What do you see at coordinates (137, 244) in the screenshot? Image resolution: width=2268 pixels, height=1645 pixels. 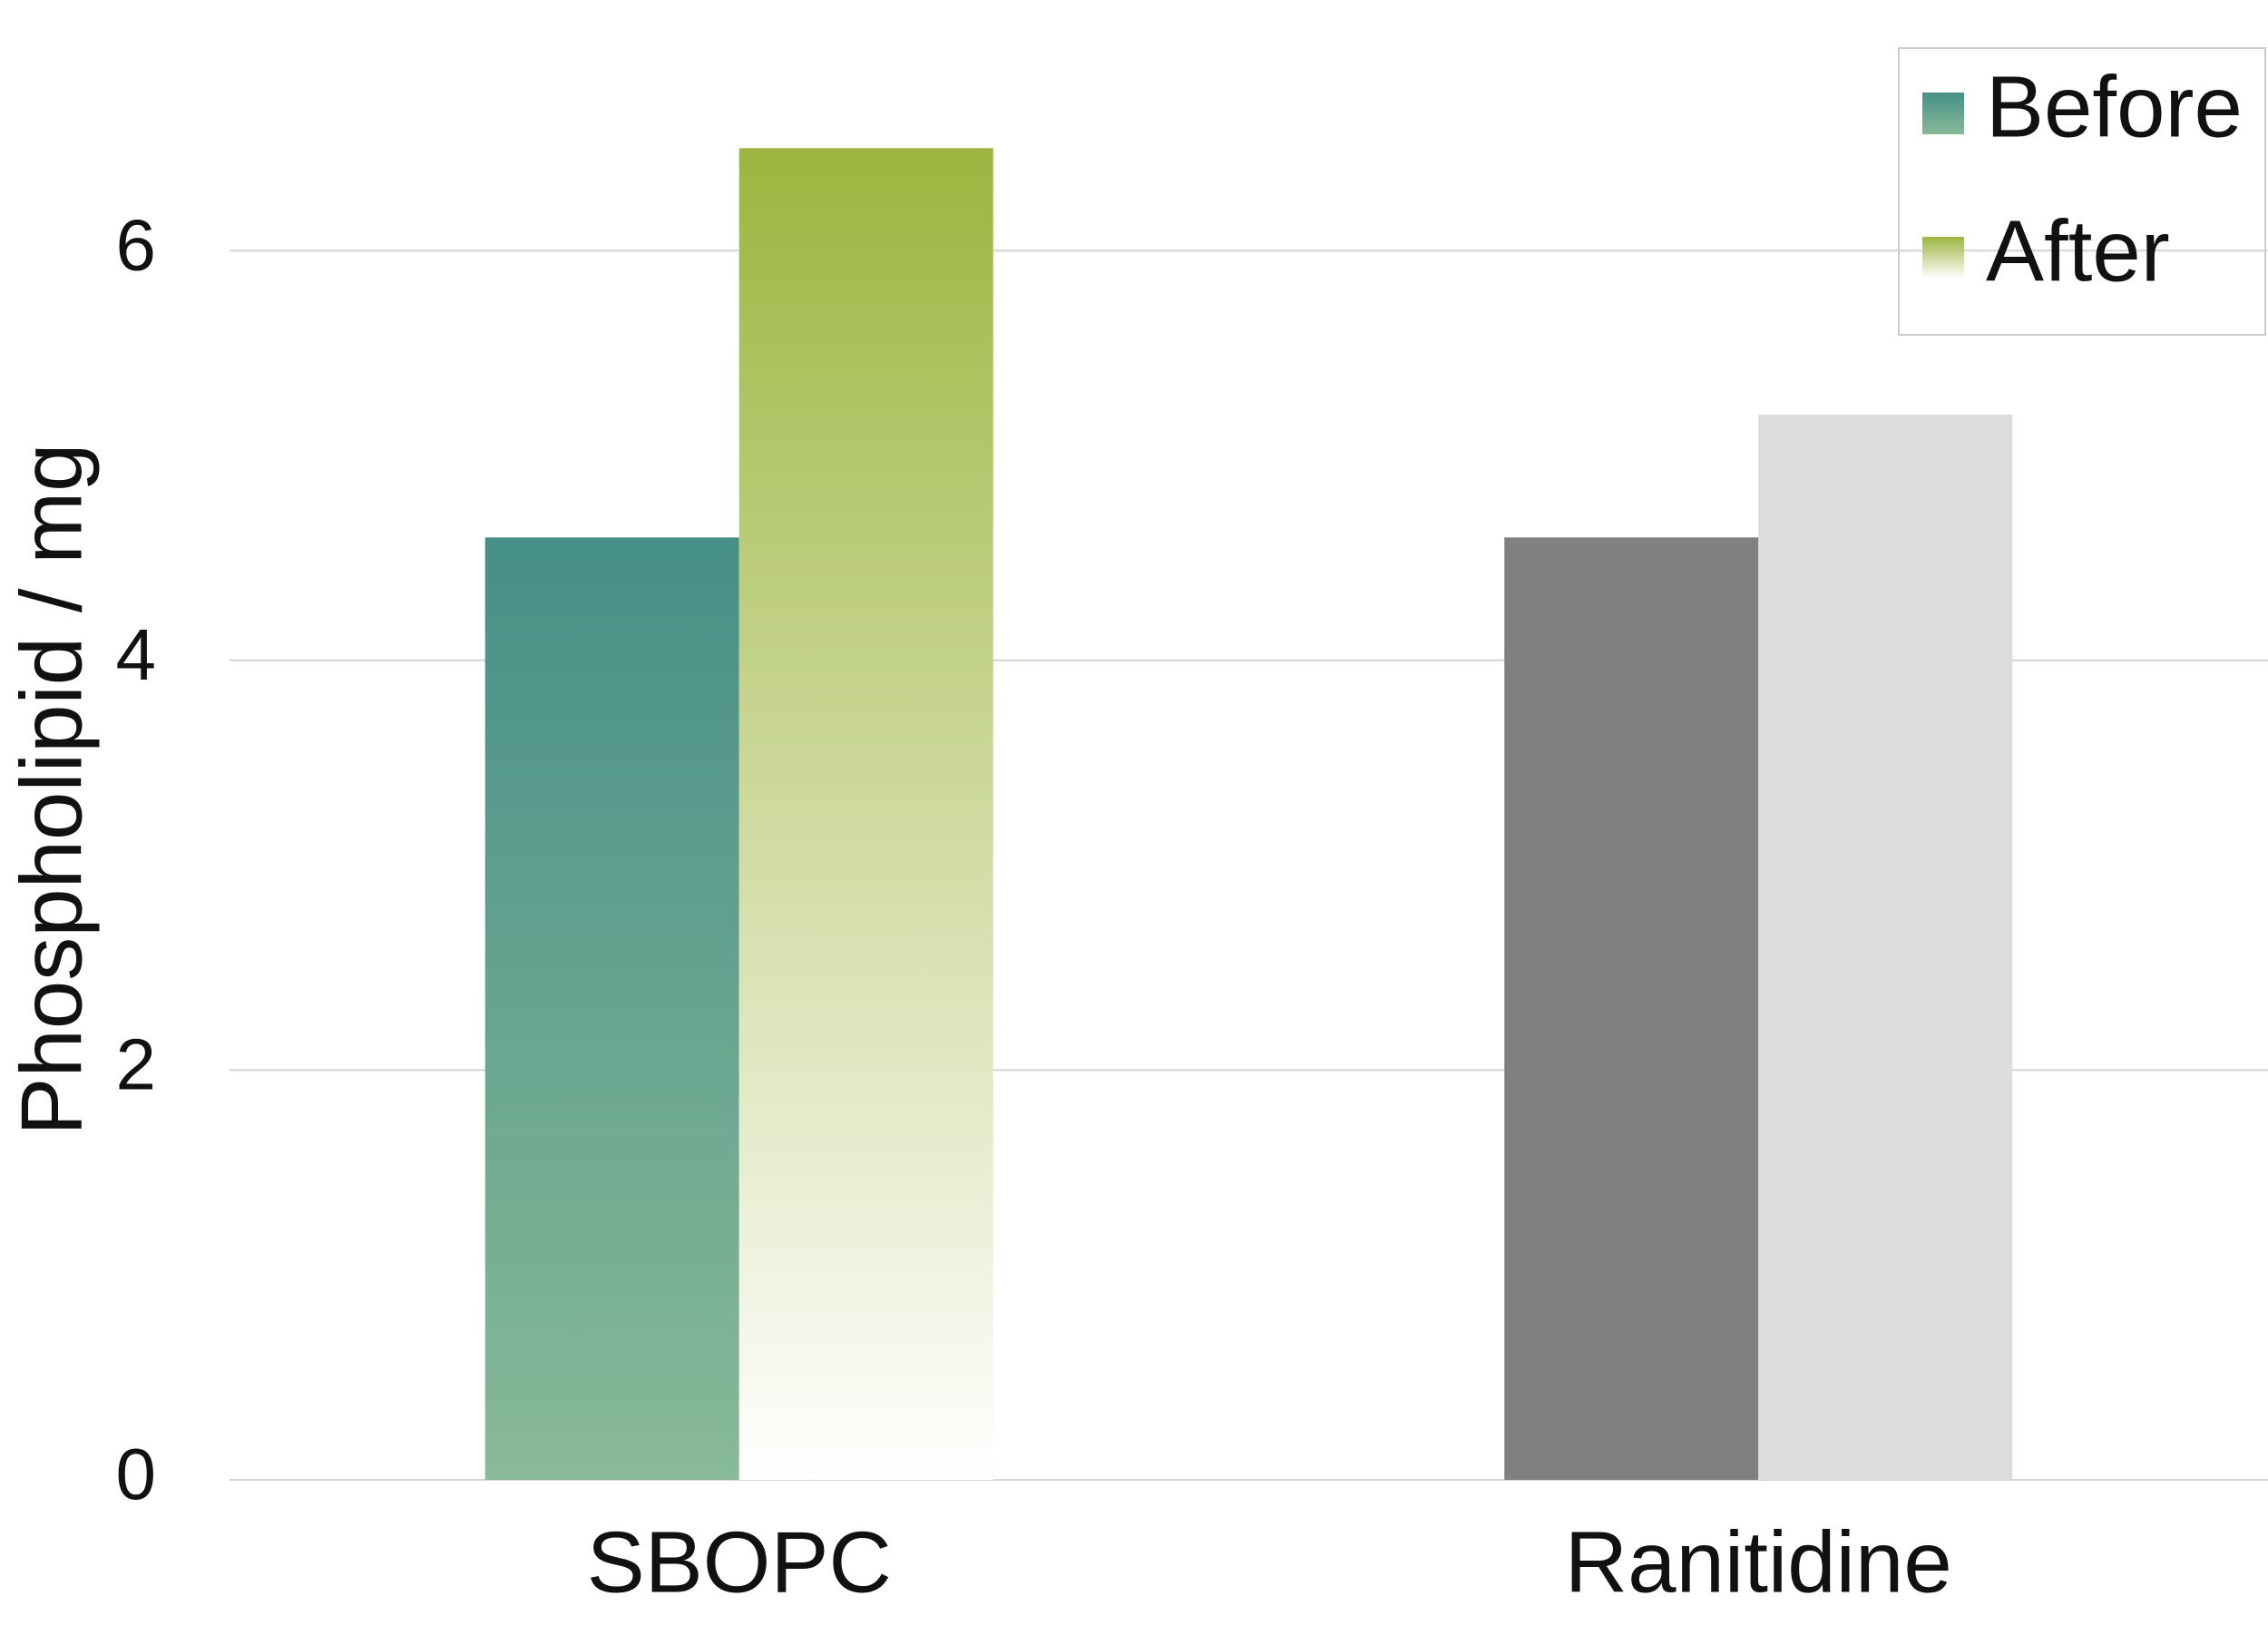 I see `y-tick-label: 6` at bounding box center [137, 244].